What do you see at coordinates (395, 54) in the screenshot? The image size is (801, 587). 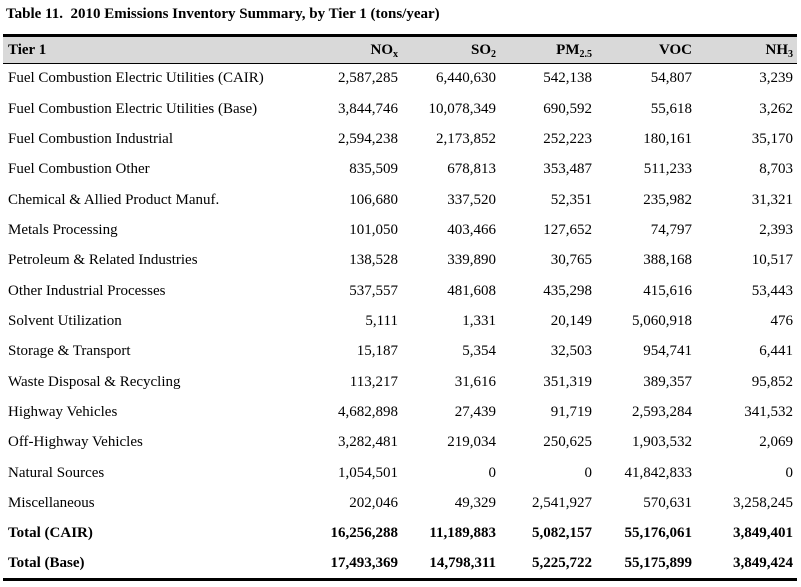 I see `header-subscript: x` at bounding box center [395, 54].